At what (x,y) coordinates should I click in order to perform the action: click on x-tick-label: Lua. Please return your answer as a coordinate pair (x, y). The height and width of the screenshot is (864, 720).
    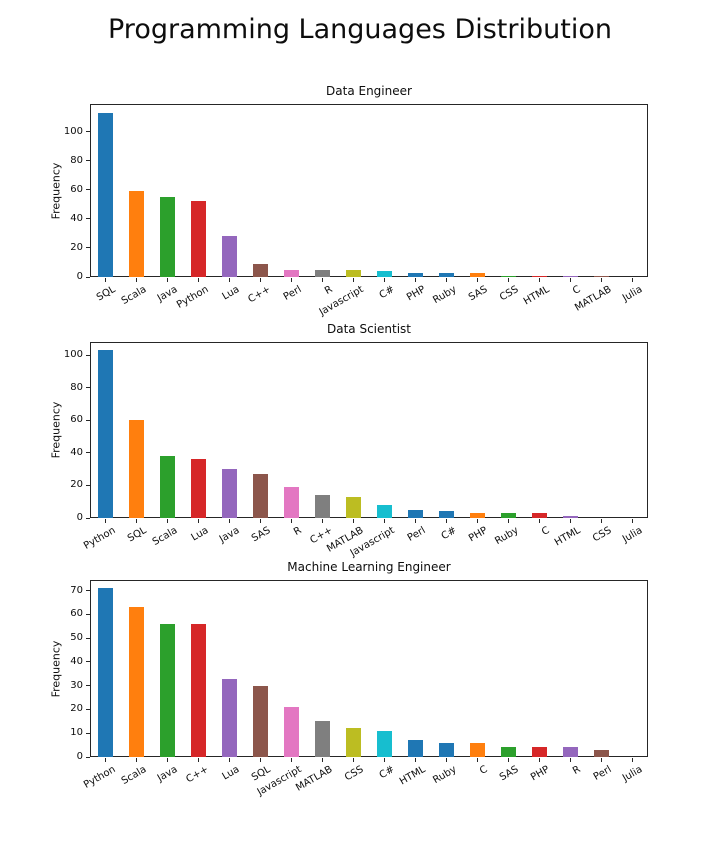
    Looking at the image, I should click on (230, 773).